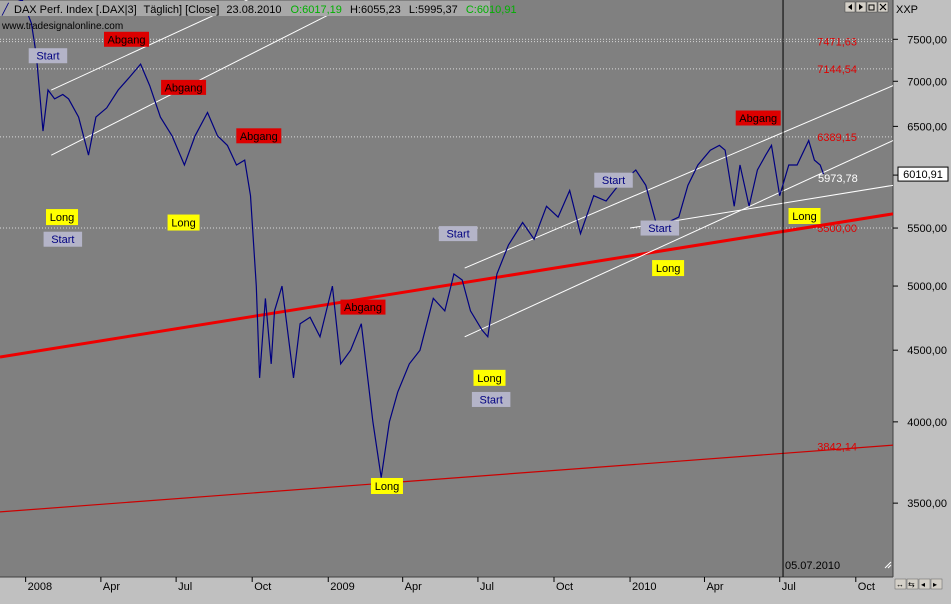  What do you see at coordinates (927, 423) in the screenshot?
I see `y-tick-label: 4000,00` at bounding box center [927, 423].